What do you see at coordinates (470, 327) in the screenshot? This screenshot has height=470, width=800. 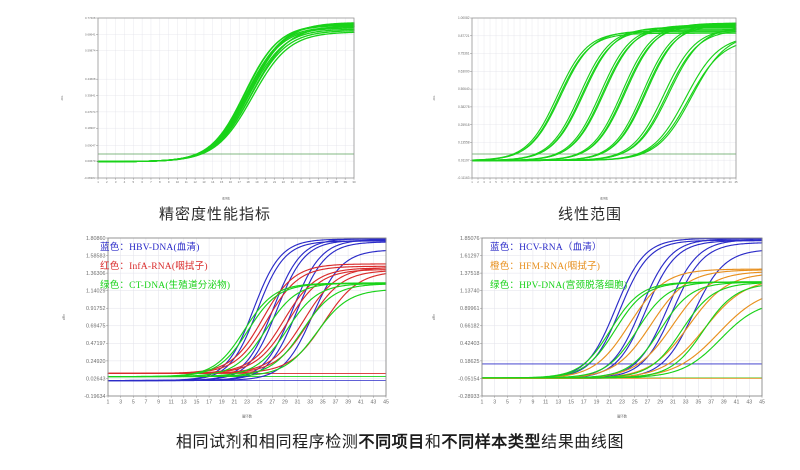 I see `y-tick-label: 0.66182` at bounding box center [470, 327].